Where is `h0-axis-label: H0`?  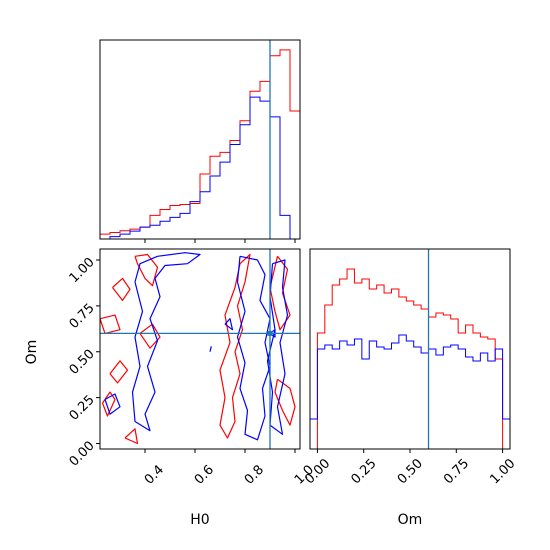 h0-axis-label: H0 is located at coordinates (199, 520).